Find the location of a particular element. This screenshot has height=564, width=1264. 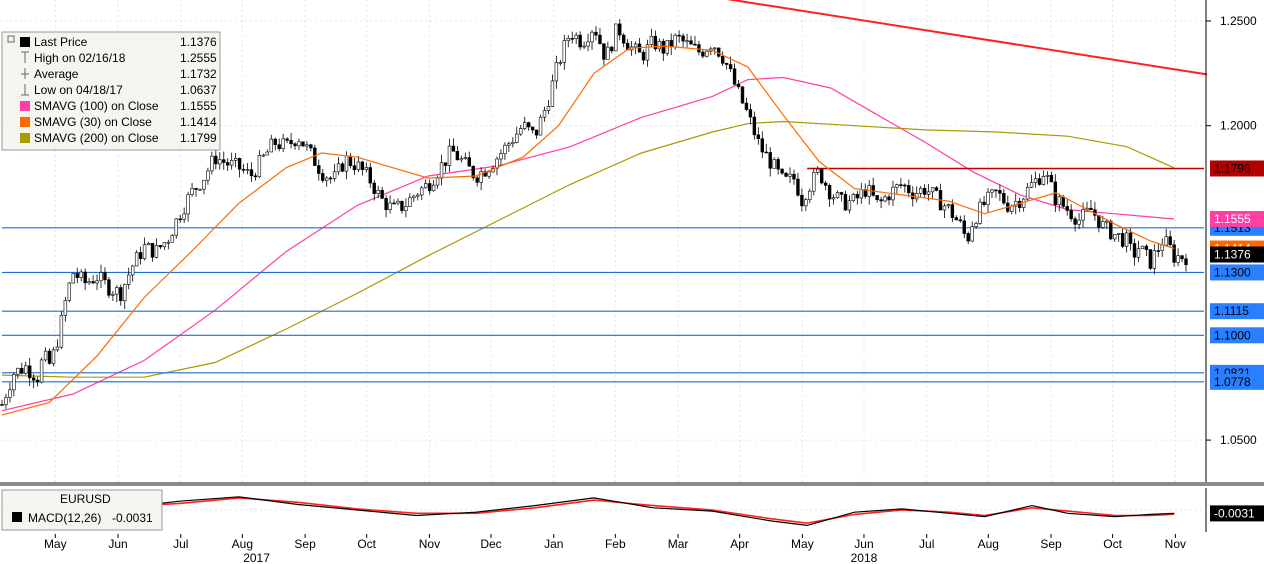

panel-divider is located at coordinates (632, 484).